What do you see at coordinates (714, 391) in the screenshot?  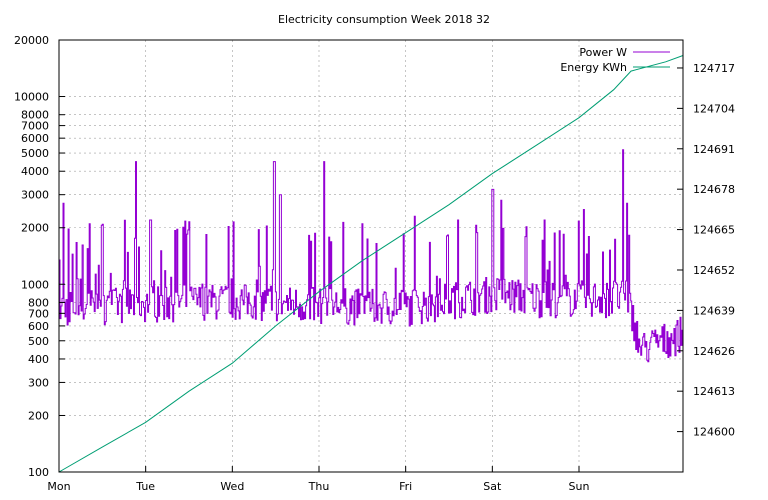 I see `y-right-tick-label: 124613` at bounding box center [714, 391].